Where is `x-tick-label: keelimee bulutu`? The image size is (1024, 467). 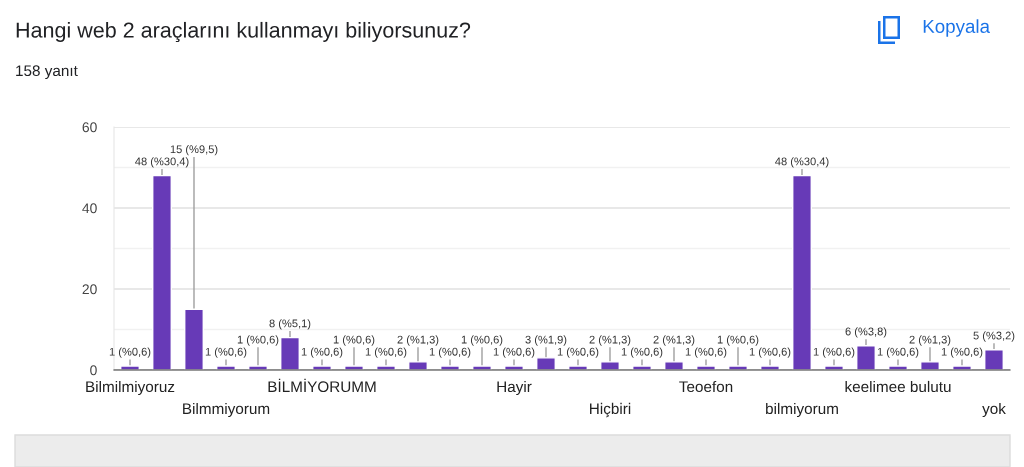
x-tick-label: keelimee bulutu is located at coordinates (898, 386).